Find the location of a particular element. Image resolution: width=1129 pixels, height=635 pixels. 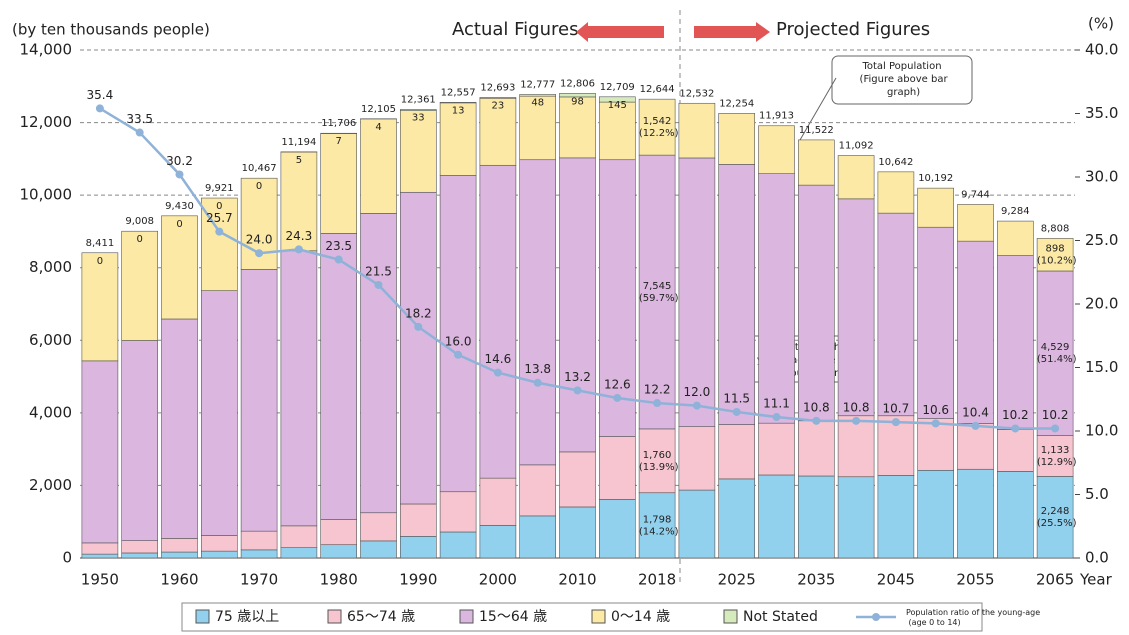

line-label: 10.7 is located at coordinates (896, 409).